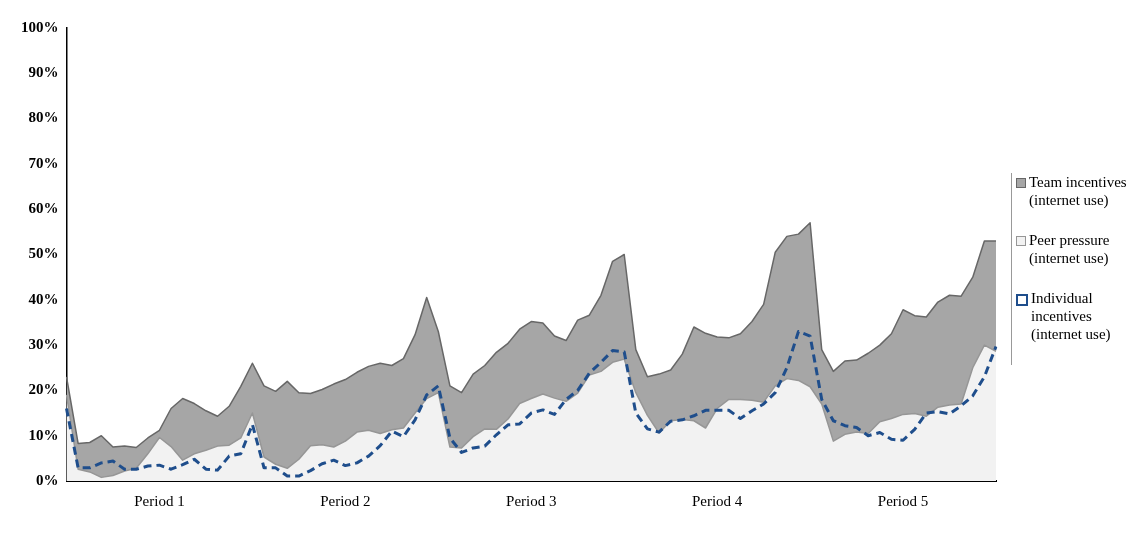 The image size is (1141, 543). Describe the element at coordinates (43, 162) in the screenshot. I see `y-tick-label: 70%` at that location.